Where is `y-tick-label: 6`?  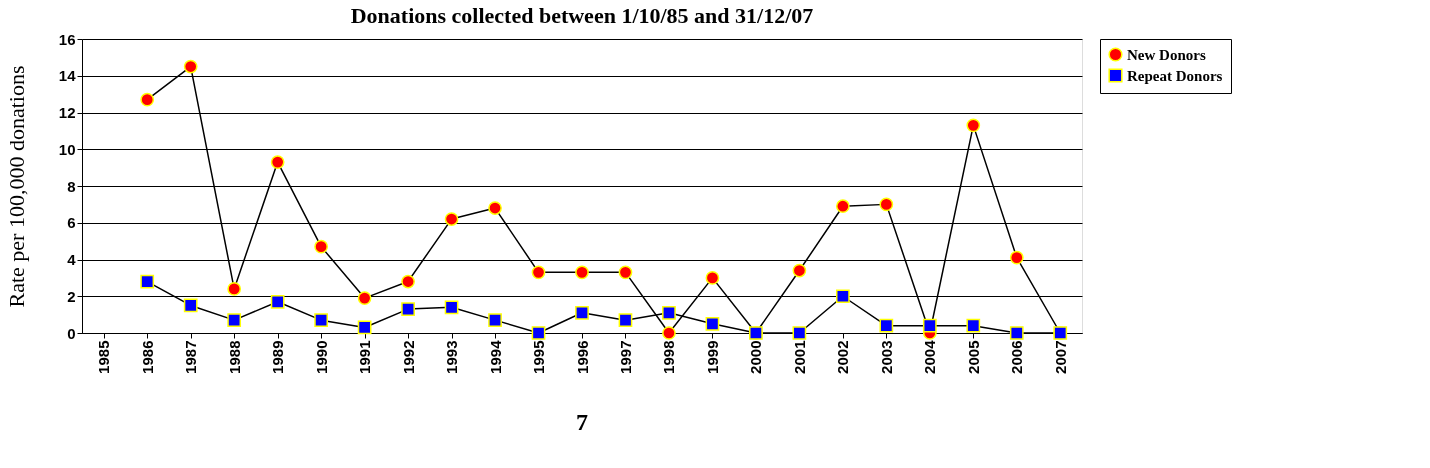
y-tick-label: 6 is located at coordinates (71, 223).